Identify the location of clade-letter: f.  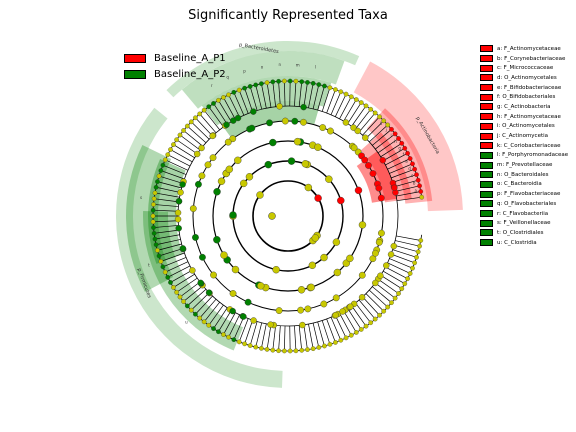
(404, 154).